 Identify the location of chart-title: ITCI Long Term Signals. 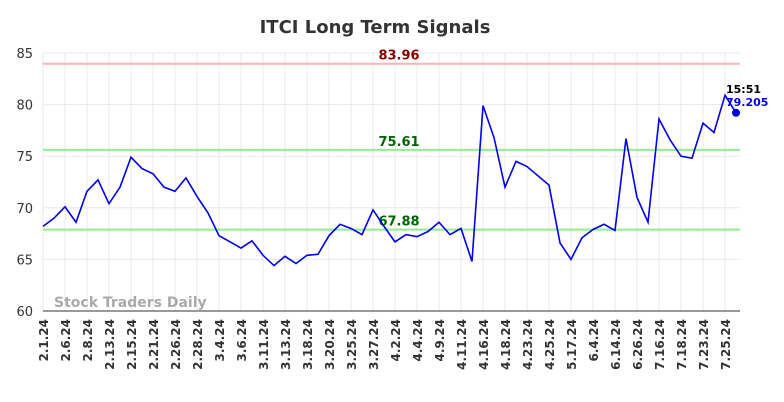
(375, 27).